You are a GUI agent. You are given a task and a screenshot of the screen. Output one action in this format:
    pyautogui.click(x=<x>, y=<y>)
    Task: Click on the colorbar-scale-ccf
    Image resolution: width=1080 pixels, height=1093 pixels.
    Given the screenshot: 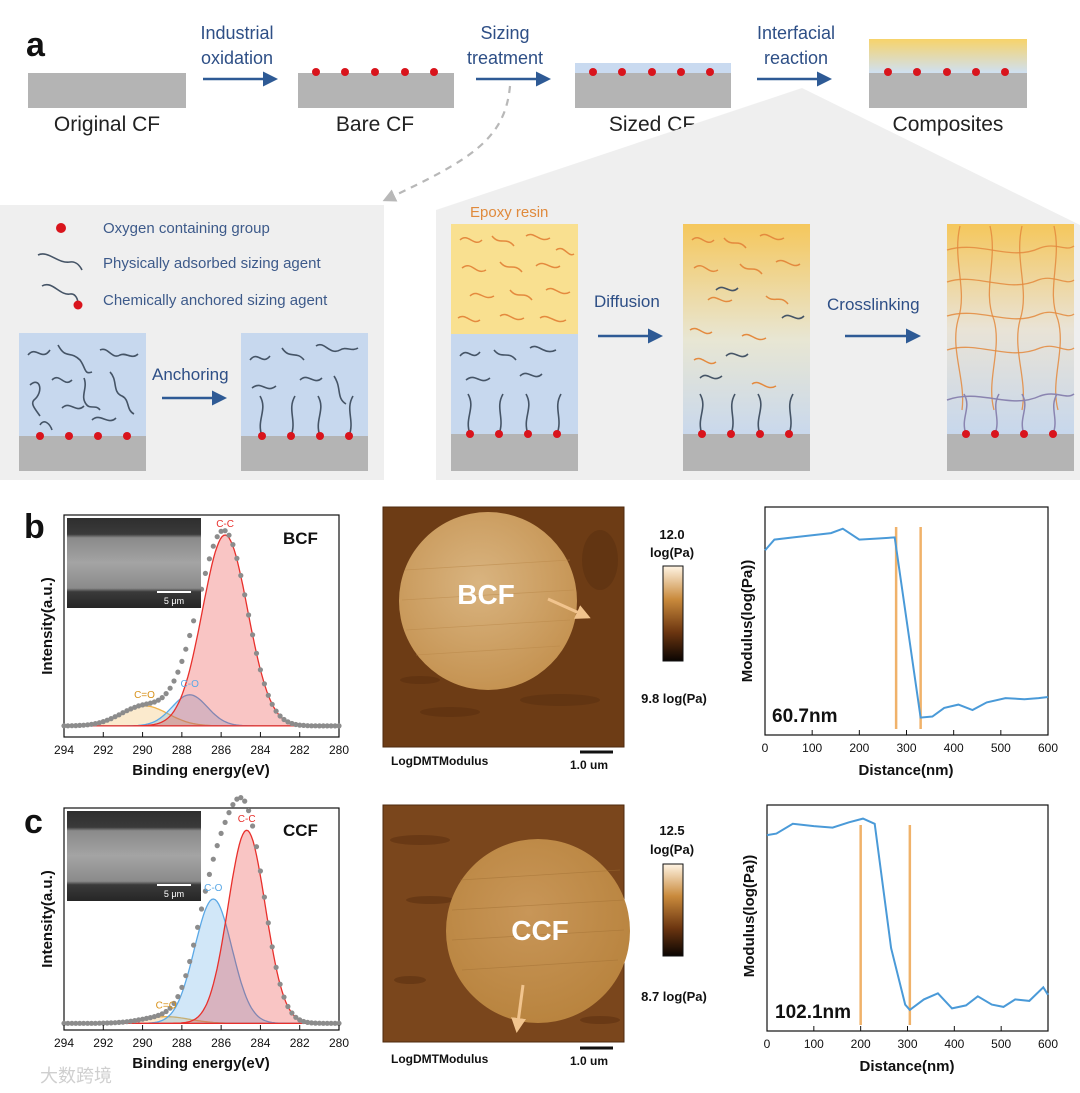 What is the action you would take?
    pyautogui.click(x=673, y=910)
    